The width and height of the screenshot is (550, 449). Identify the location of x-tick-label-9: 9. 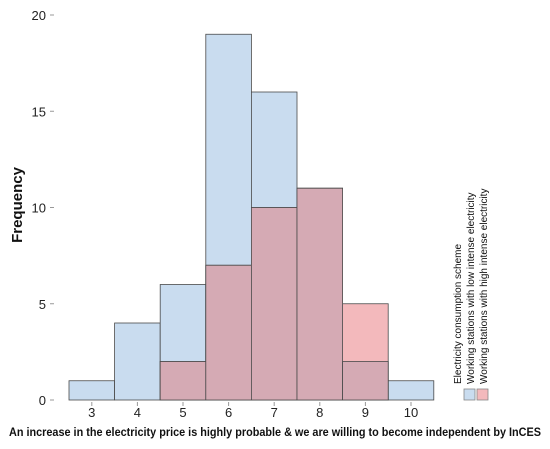
(365, 412).